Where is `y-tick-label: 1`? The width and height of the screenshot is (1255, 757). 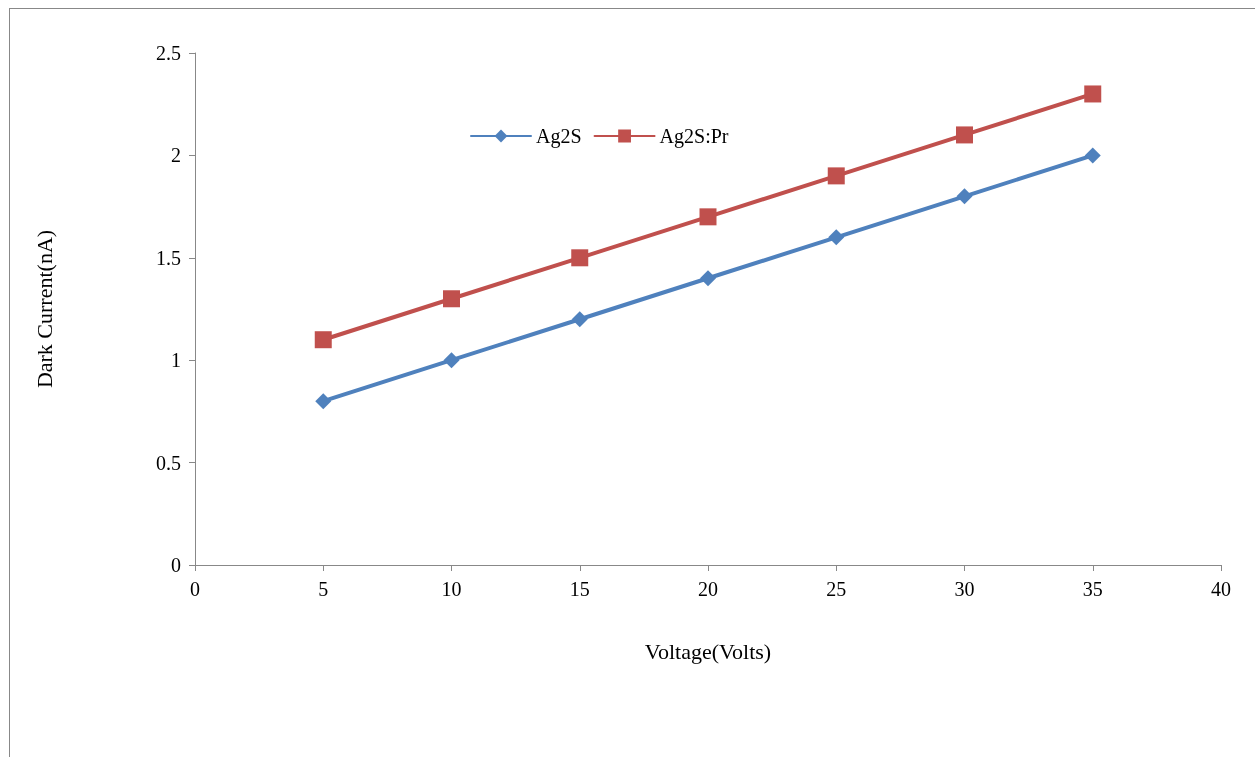 y-tick-label: 1 is located at coordinates (176, 360).